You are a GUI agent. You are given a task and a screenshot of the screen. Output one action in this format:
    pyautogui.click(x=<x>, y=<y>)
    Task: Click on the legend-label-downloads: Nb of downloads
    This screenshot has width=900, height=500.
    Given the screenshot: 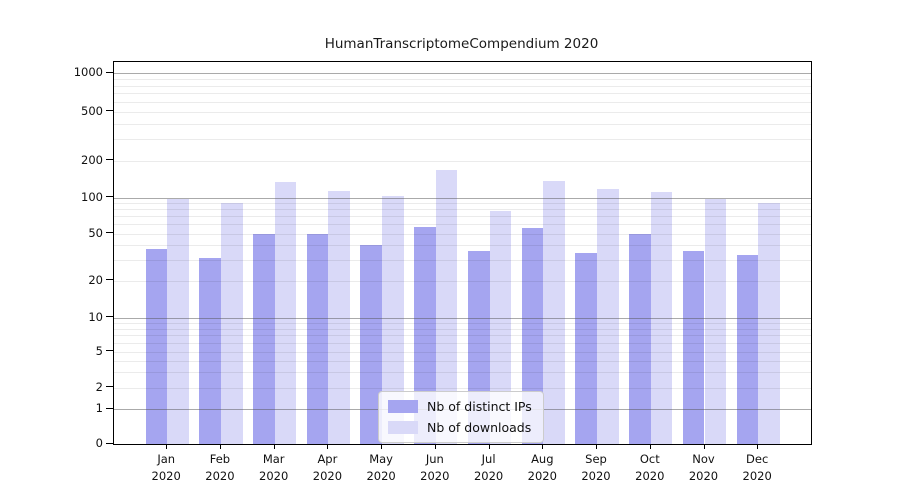 What is the action you would take?
    pyautogui.click(x=479, y=427)
    